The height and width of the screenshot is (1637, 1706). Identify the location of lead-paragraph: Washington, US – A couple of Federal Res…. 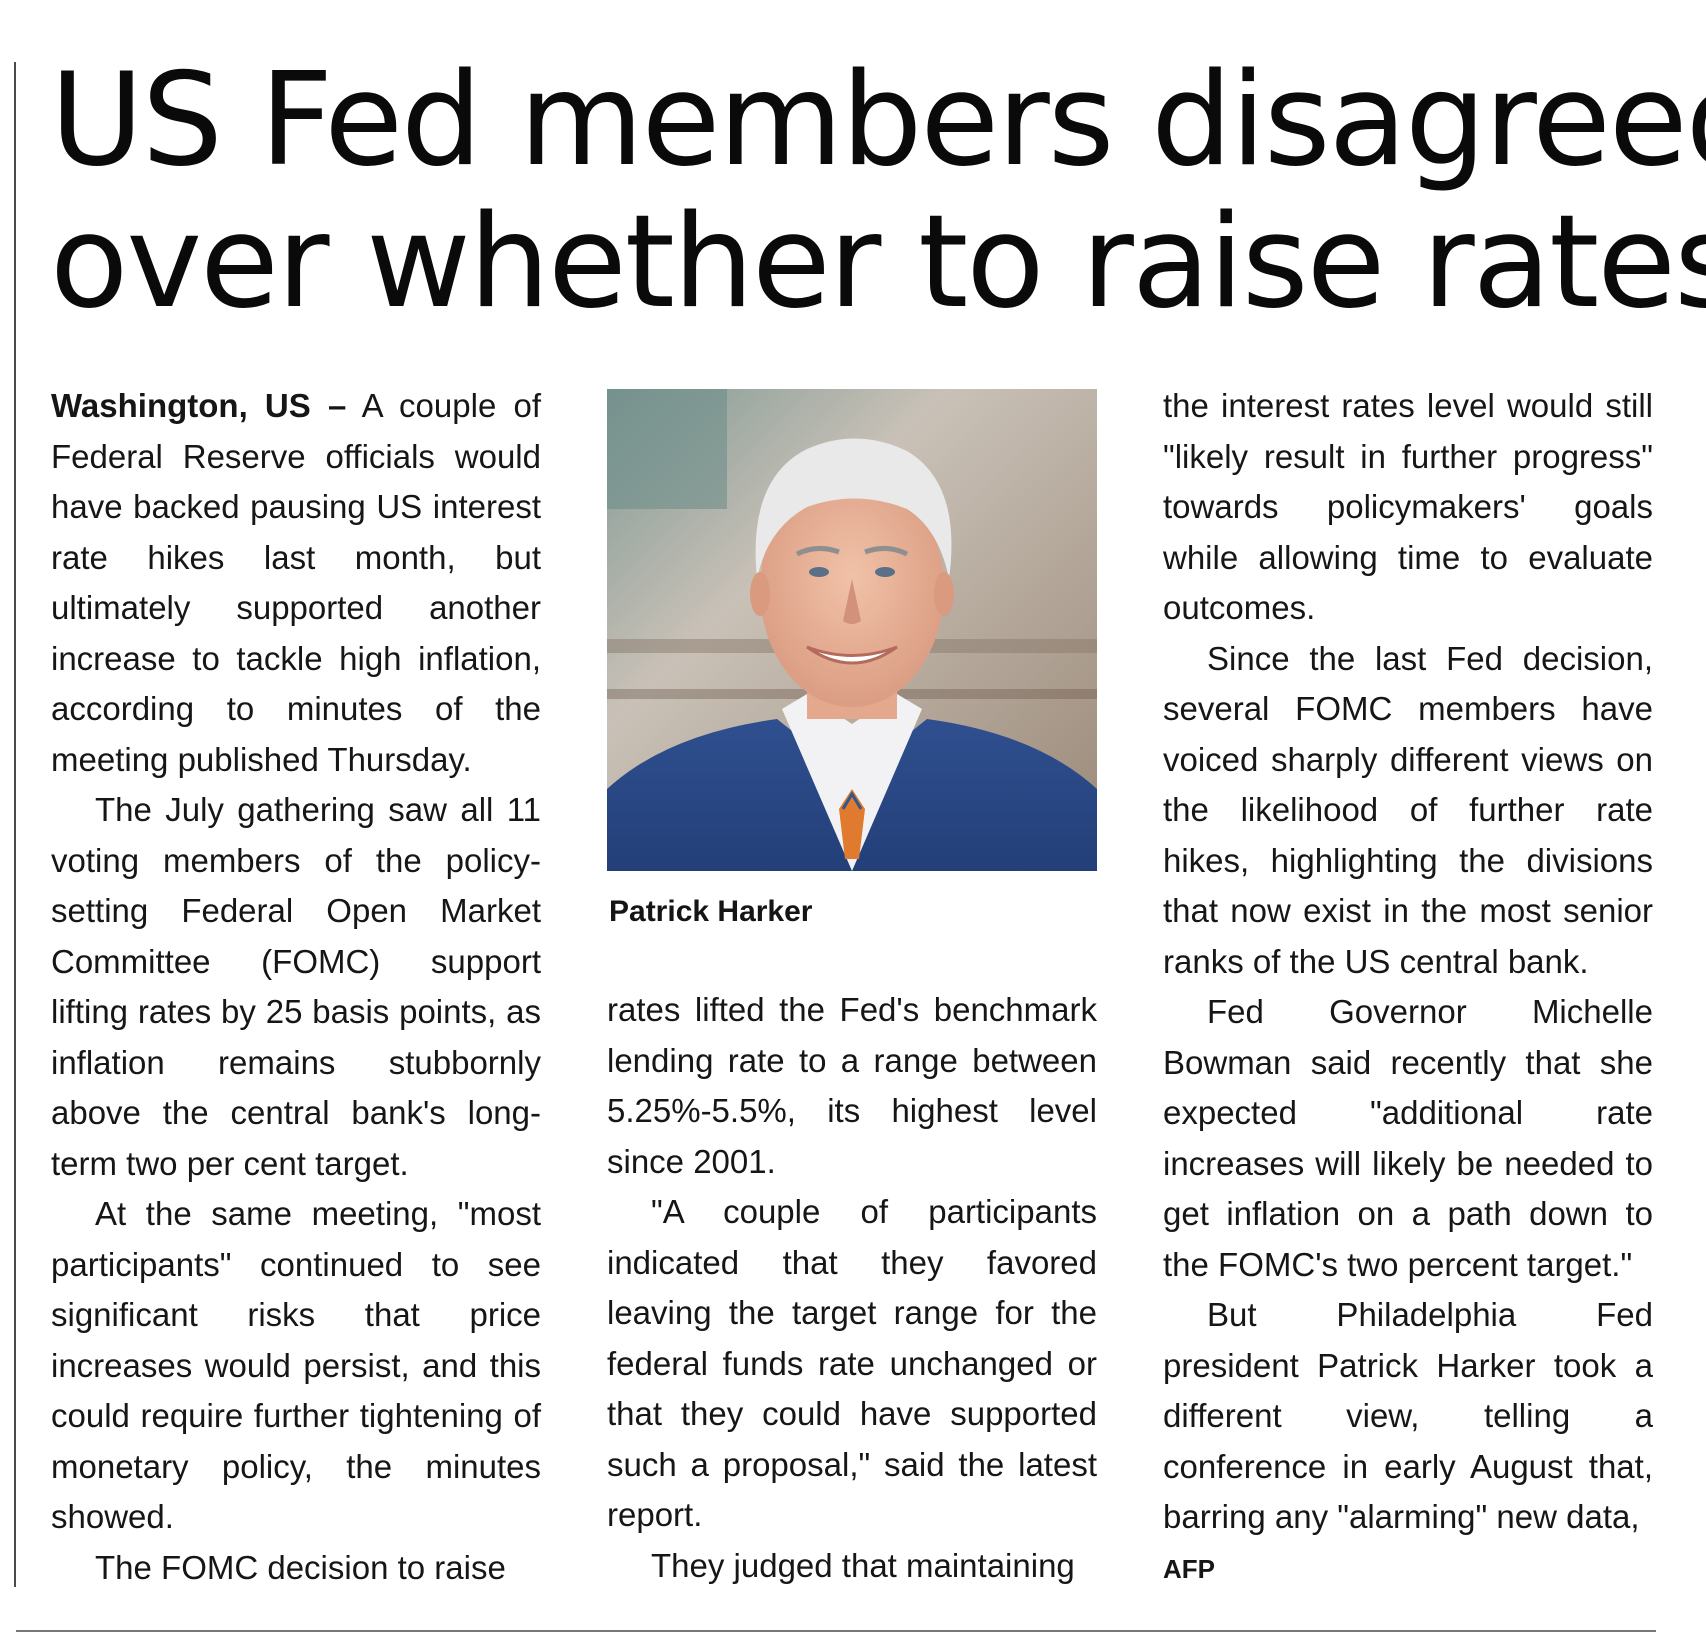
(296, 583).